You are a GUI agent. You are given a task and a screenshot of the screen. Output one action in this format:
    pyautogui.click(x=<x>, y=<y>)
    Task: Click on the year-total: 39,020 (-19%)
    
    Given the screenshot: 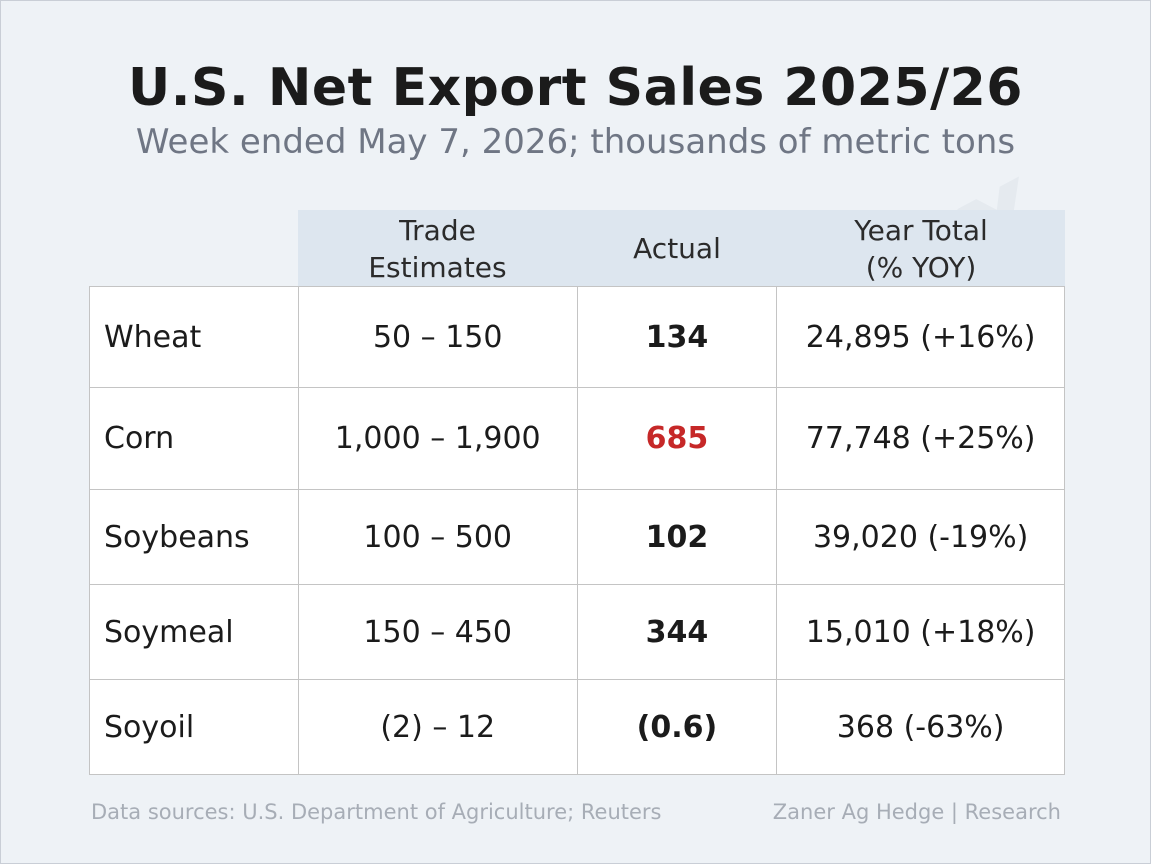 What is the action you would take?
    pyautogui.click(x=920, y=537)
    